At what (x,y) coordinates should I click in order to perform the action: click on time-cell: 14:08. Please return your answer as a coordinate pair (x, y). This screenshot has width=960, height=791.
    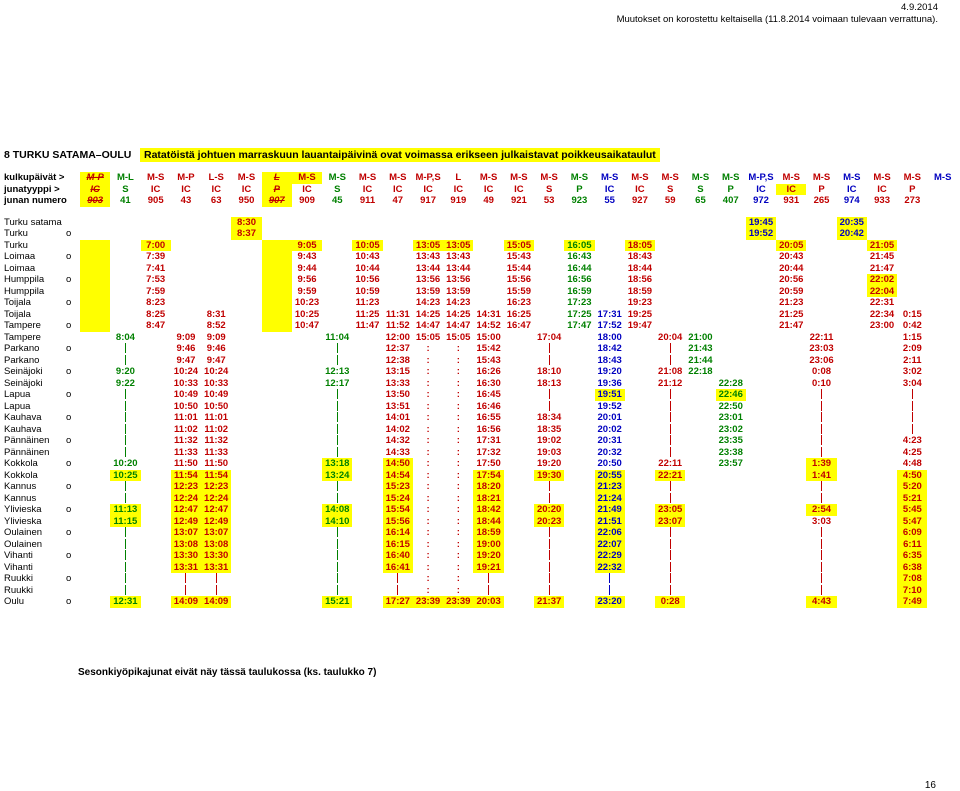
    Looking at the image, I should click on (337, 510).